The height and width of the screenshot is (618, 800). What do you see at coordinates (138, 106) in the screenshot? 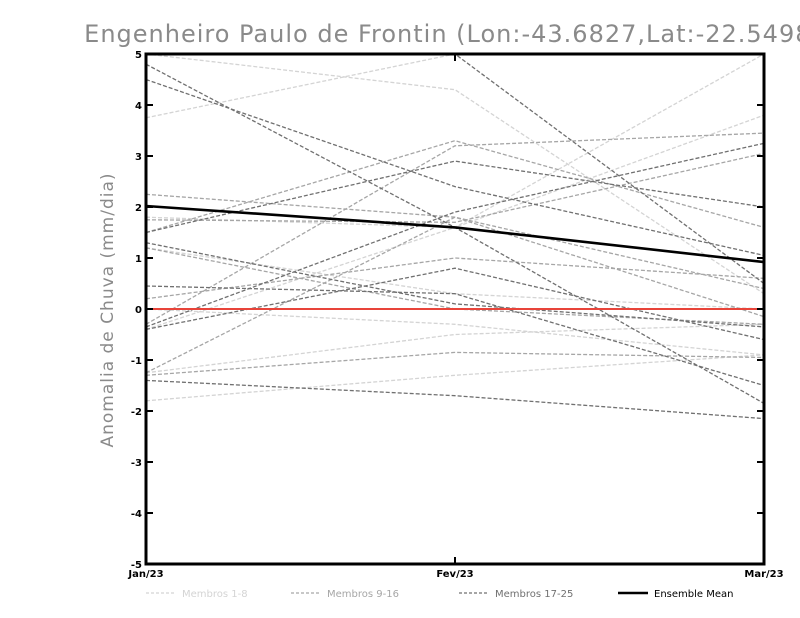
I see `y-tick-label: 4` at bounding box center [138, 106].